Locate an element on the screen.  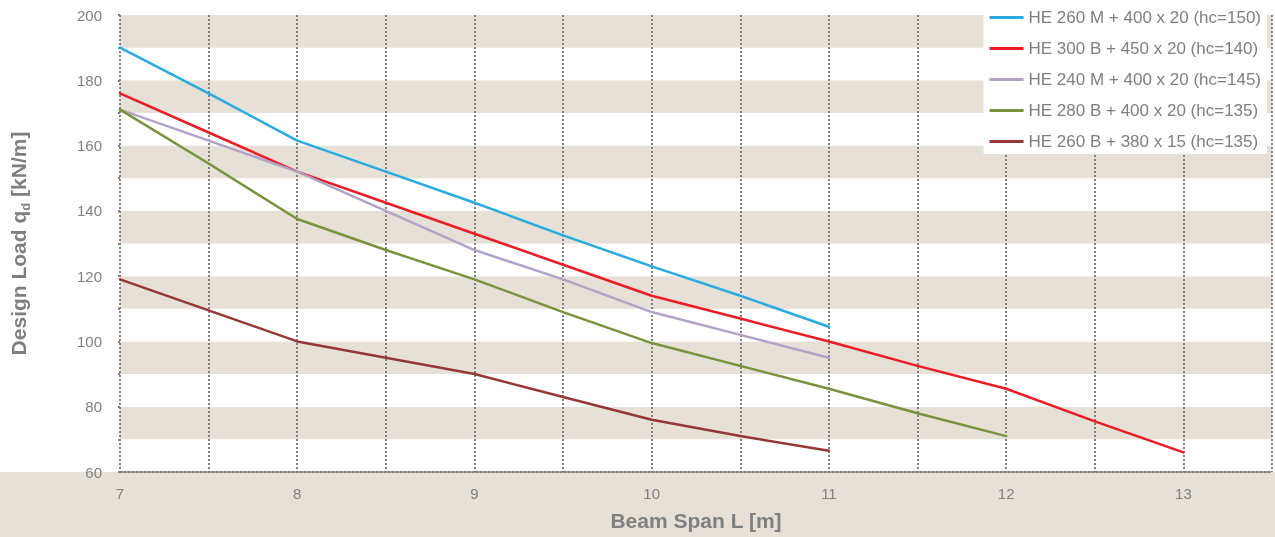
x-tick-label: 10 is located at coordinates (652, 493).